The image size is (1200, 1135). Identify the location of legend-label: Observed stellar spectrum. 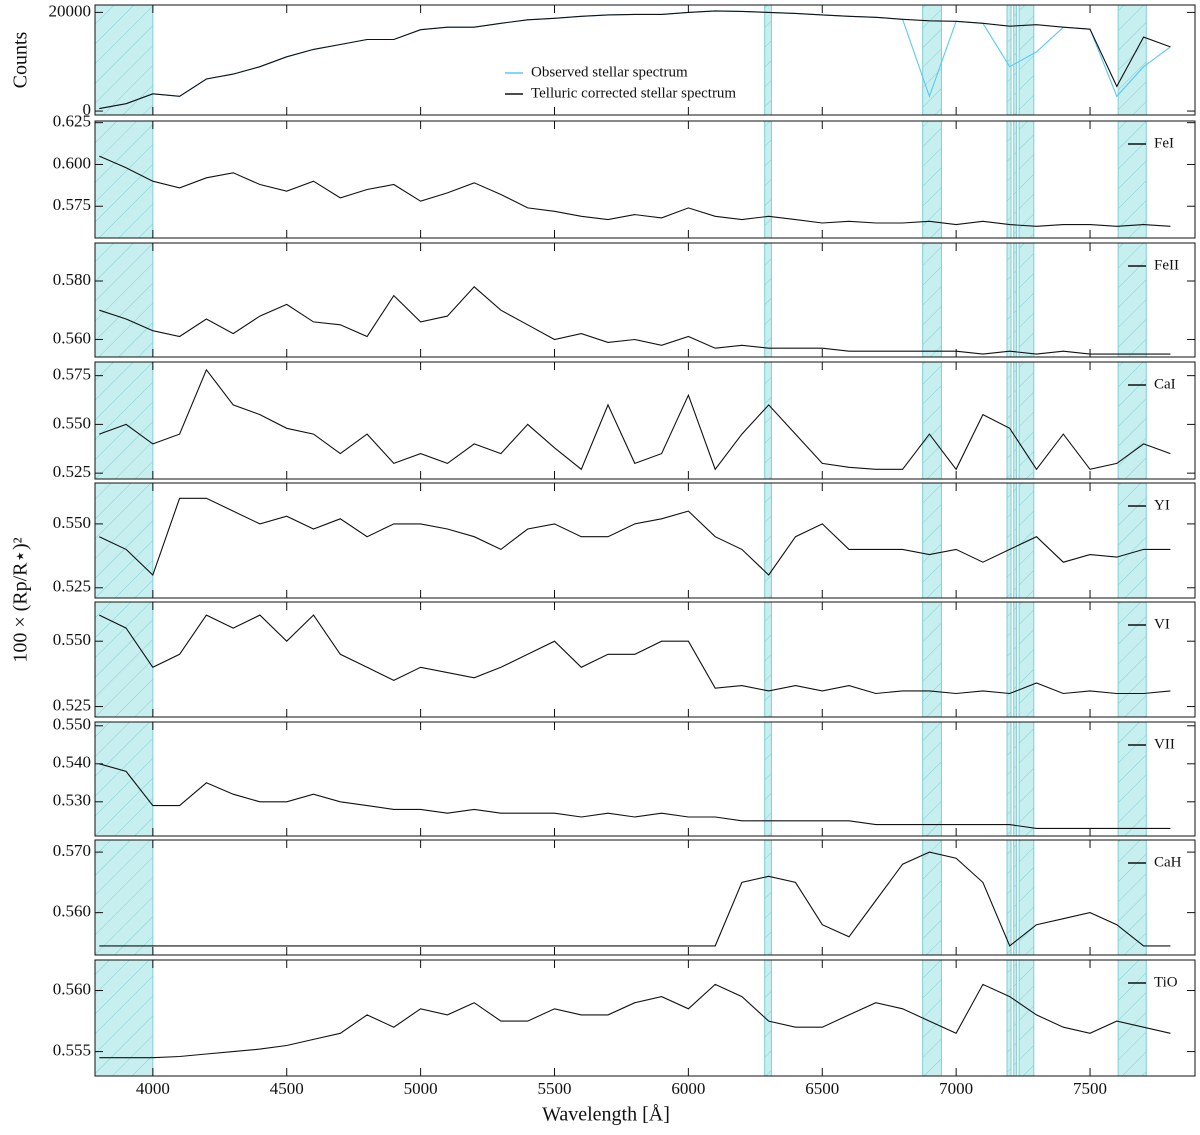
(609, 72).